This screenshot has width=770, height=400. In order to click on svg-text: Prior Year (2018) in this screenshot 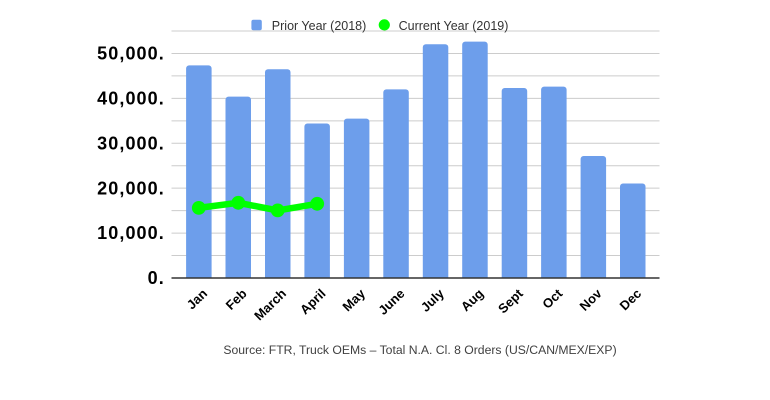, I will do `click(319, 26)`.